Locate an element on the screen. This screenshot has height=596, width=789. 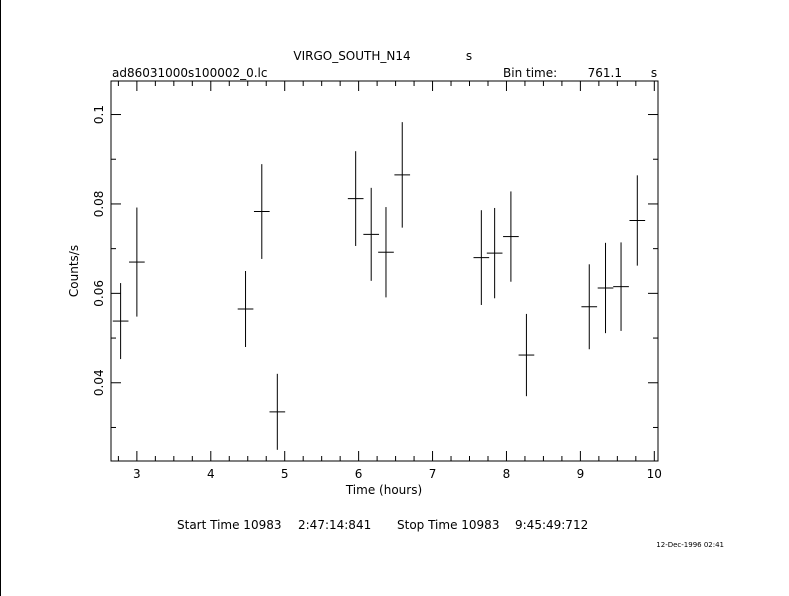
x-axis-label: Time (hours) is located at coordinates (383, 490).